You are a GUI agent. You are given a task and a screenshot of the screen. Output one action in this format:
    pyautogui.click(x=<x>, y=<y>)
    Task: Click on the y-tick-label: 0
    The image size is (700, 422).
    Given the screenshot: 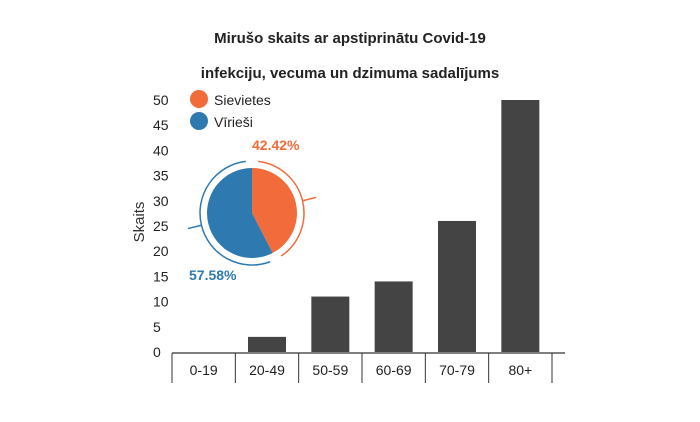 What is the action you would take?
    pyautogui.click(x=157, y=352)
    